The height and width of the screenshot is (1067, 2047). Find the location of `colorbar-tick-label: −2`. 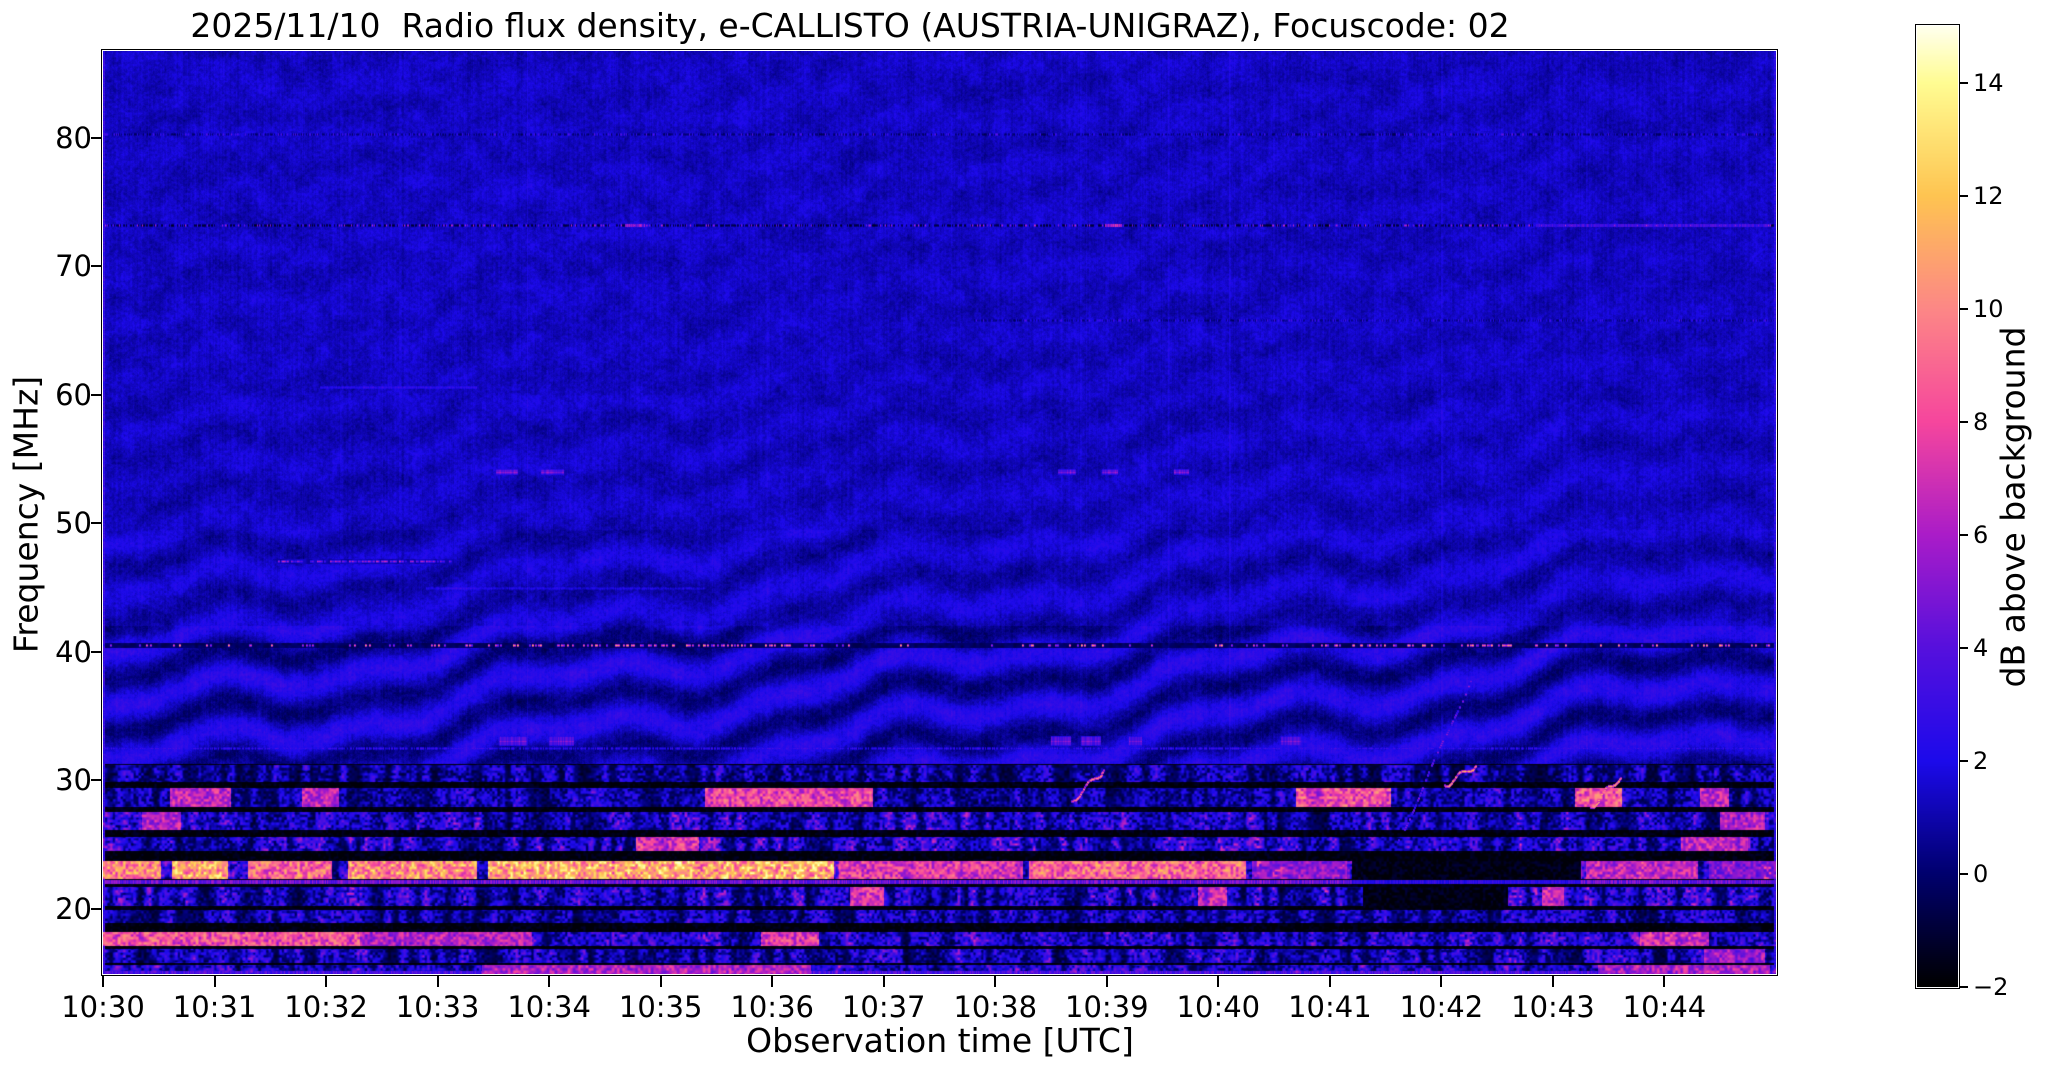

colorbar-tick-label: −2 is located at coordinates (1991, 987).